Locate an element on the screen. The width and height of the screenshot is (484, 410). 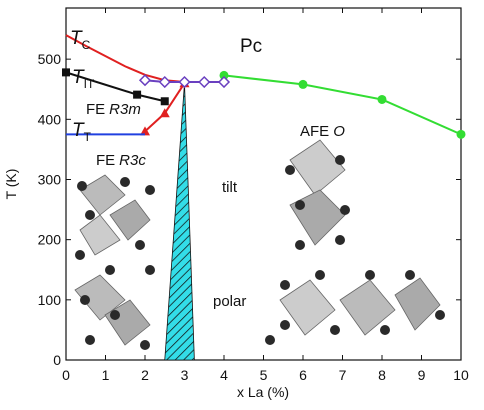
annotation: FE R3c is located at coordinates (121, 160).